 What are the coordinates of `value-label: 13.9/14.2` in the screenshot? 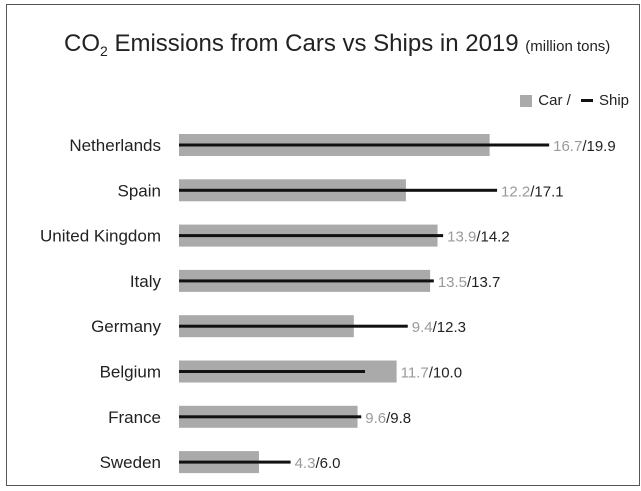 It's located at (478, 237).